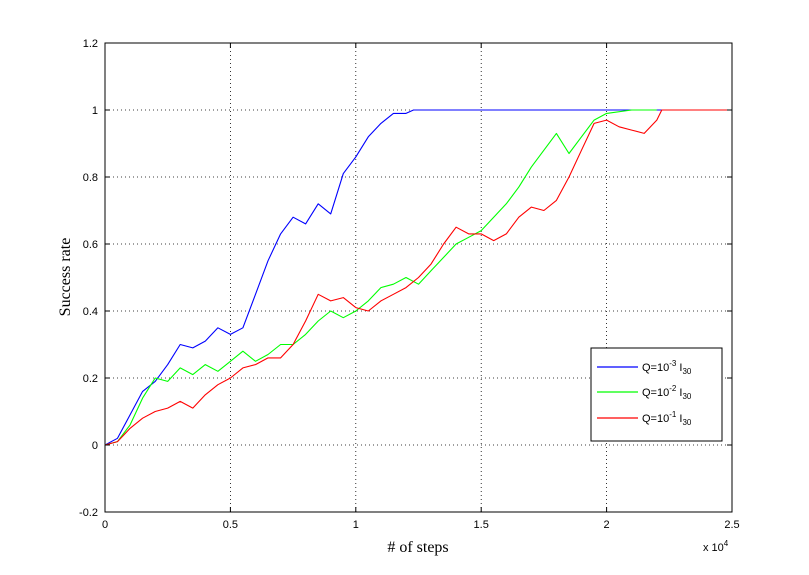  What do you see at coordinates (673, 363) in the screenshot?
I see `legend-superscript: -3` at bounding box center [673, 363].